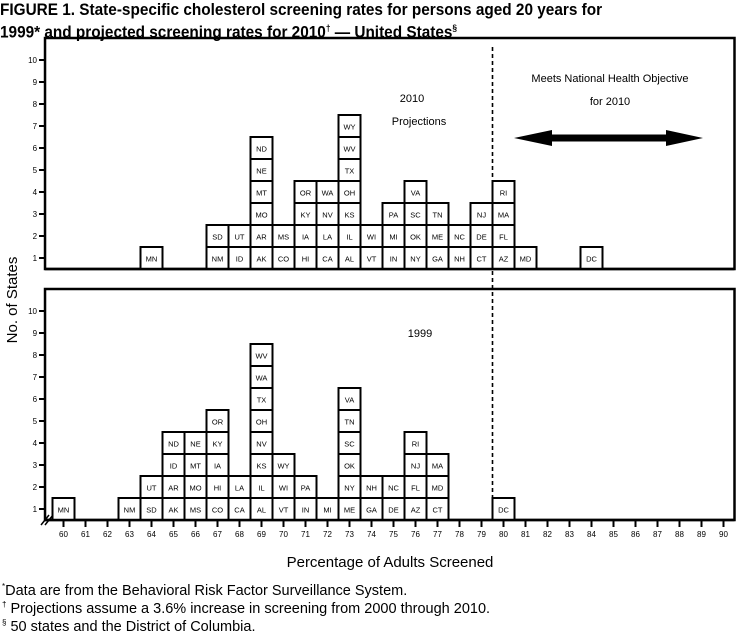 Image resolution: width=748 pixels, height=636 pixels. Describe the element at coordinates (306, 193) in the screenshot. I see `state-label: OR` at that location.